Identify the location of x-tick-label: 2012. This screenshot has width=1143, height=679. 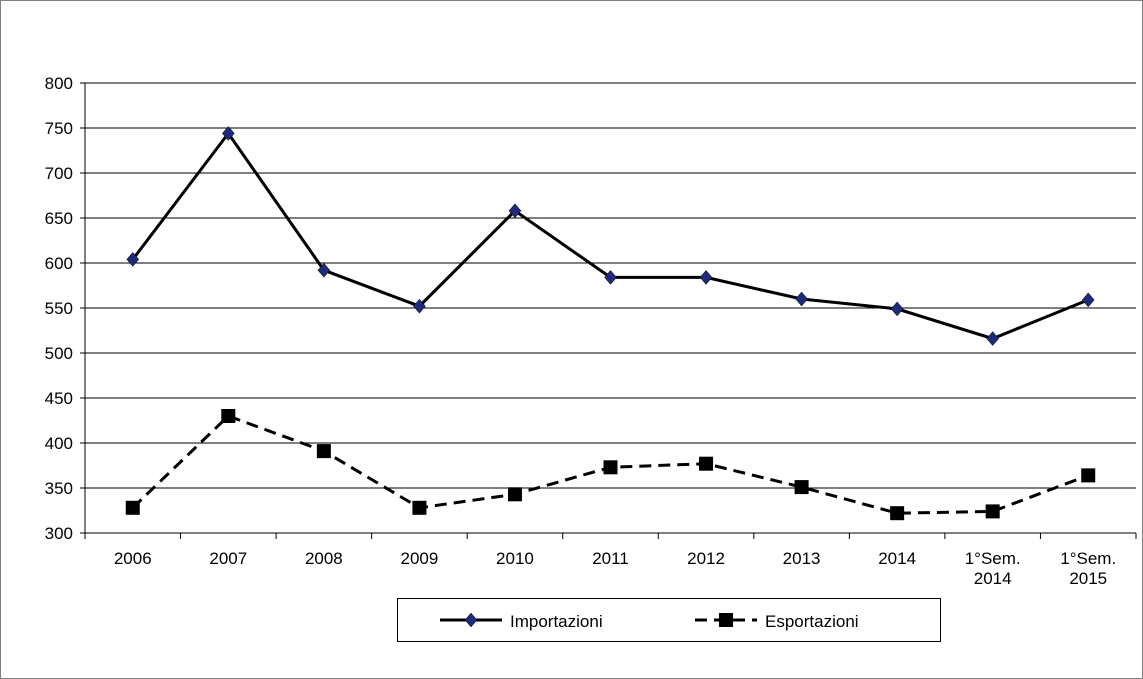
(706, 558).